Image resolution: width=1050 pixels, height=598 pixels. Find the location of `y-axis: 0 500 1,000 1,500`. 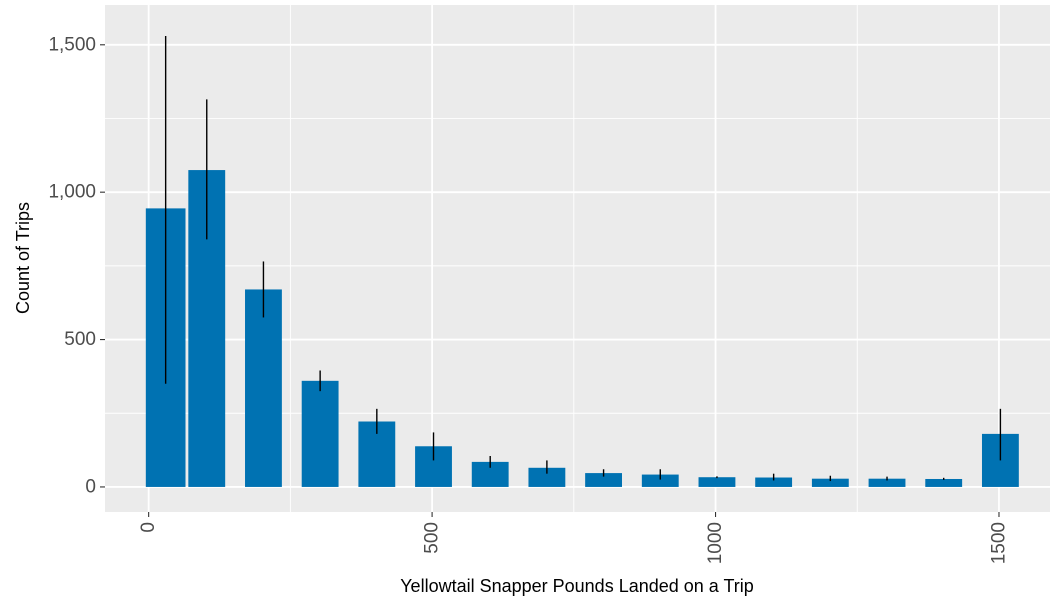

y-axis: 0 500 1,000 1,500 is located at coordinates (76, 265).